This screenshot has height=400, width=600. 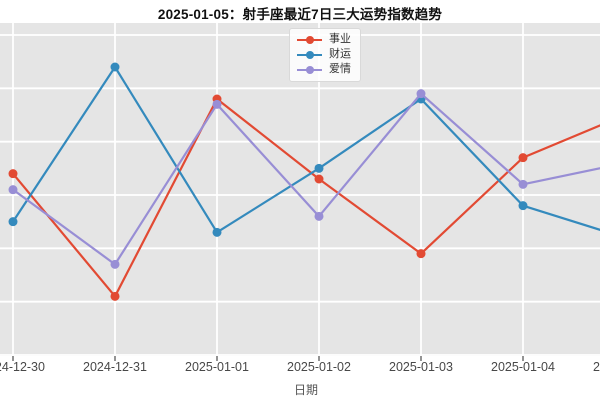 I want to click on chart-legend: 事业 财运 爱情, so click(x=325, y=55).